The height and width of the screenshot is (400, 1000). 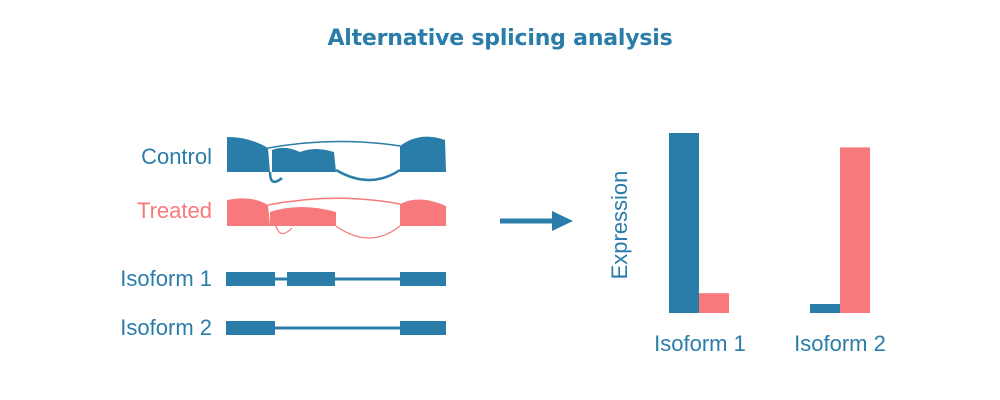 I want to click on bar-isoform2-series1, so click(x=825, y=308).